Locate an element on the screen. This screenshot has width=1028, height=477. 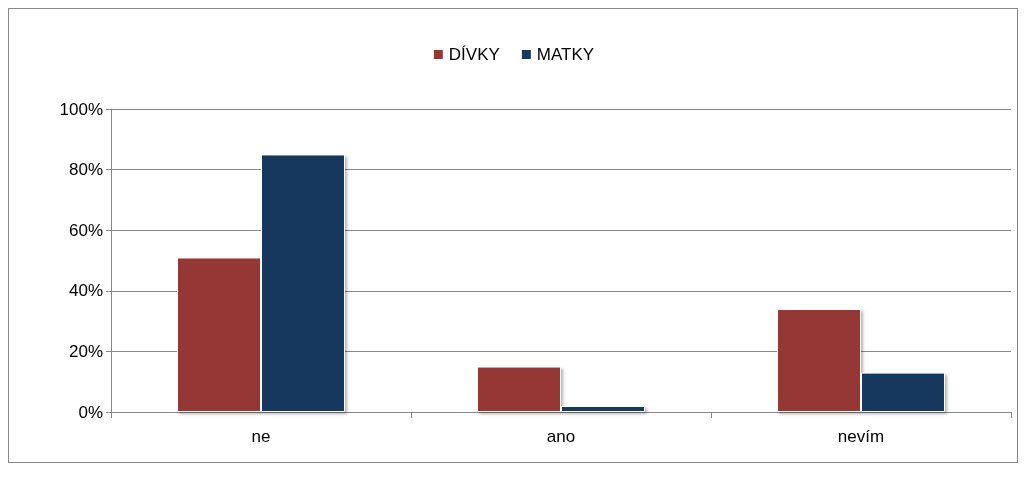
legend-label: MATKY is located at coordinates (565, 54).